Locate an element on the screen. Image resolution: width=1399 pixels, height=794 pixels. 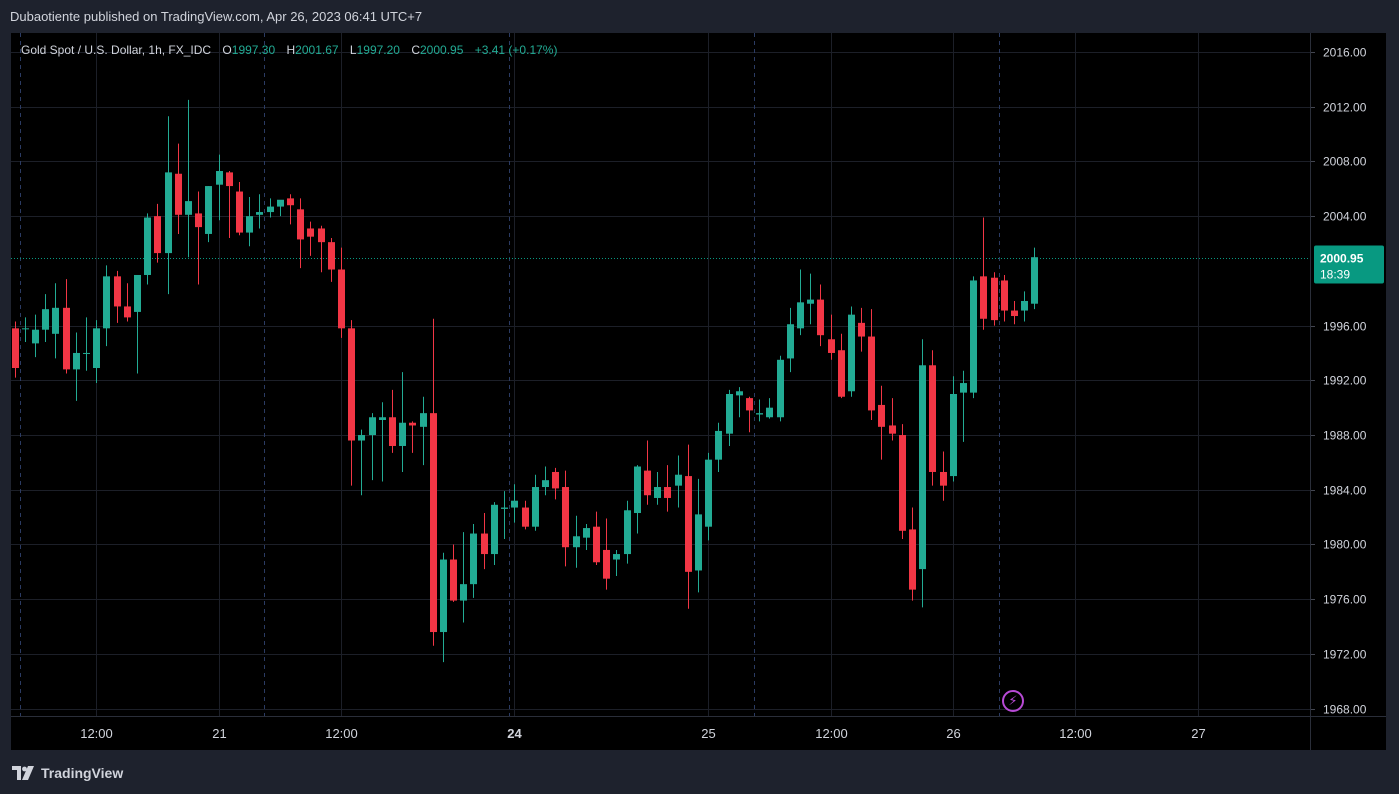
y-tick-label: 1976.00 is located at coordinates (1345, 600).